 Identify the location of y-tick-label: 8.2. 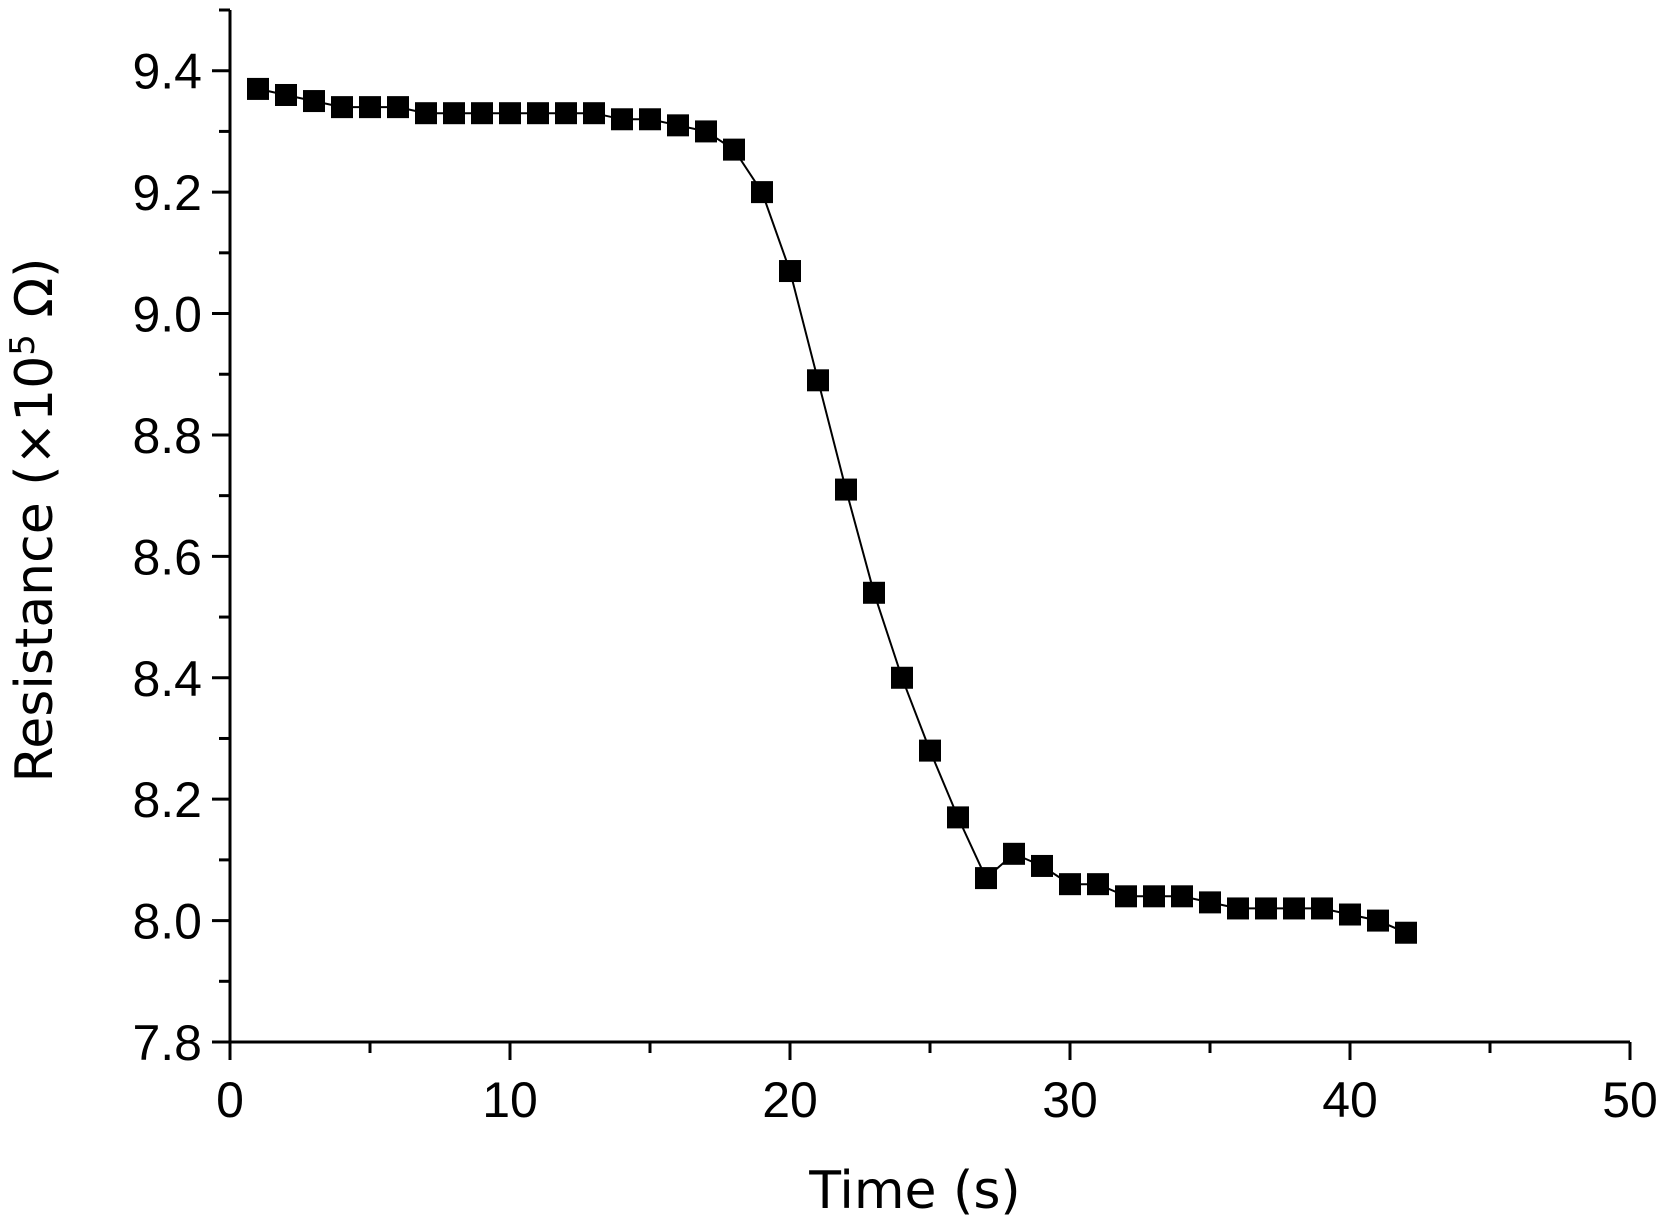
(167, 800).